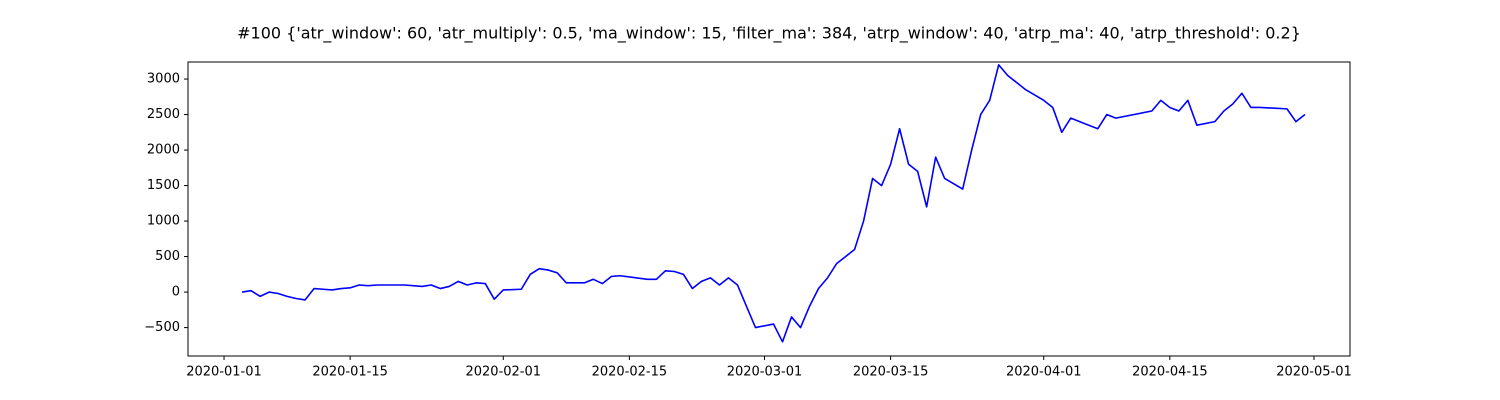 The width and height of the screenshot is (1500, 400). I want to click on x-tick-label: 2020-03-15, so click(891, 372).